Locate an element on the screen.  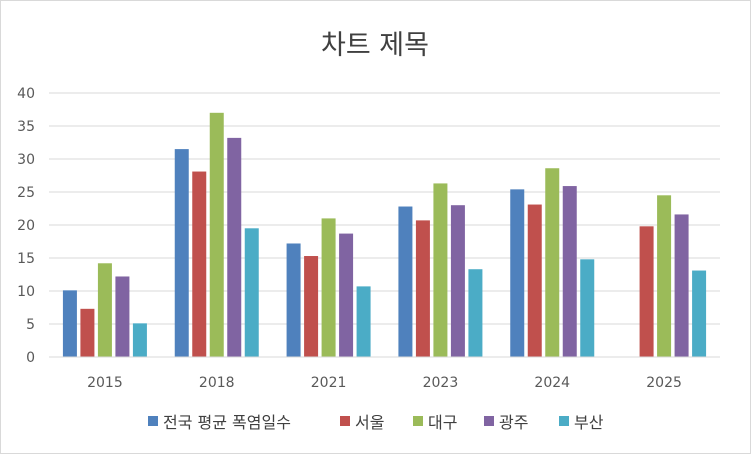
y-tick-label: 5 is located at coordinates (30, 325).